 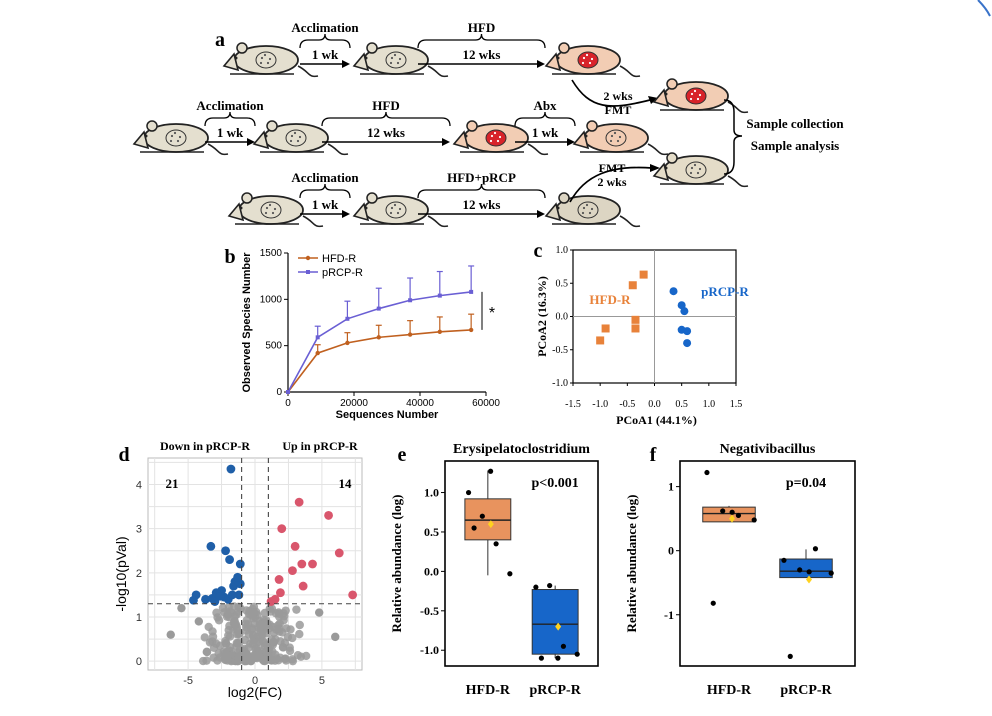 I want to click on p-value: p=0.04, so click(x=806, y=483).